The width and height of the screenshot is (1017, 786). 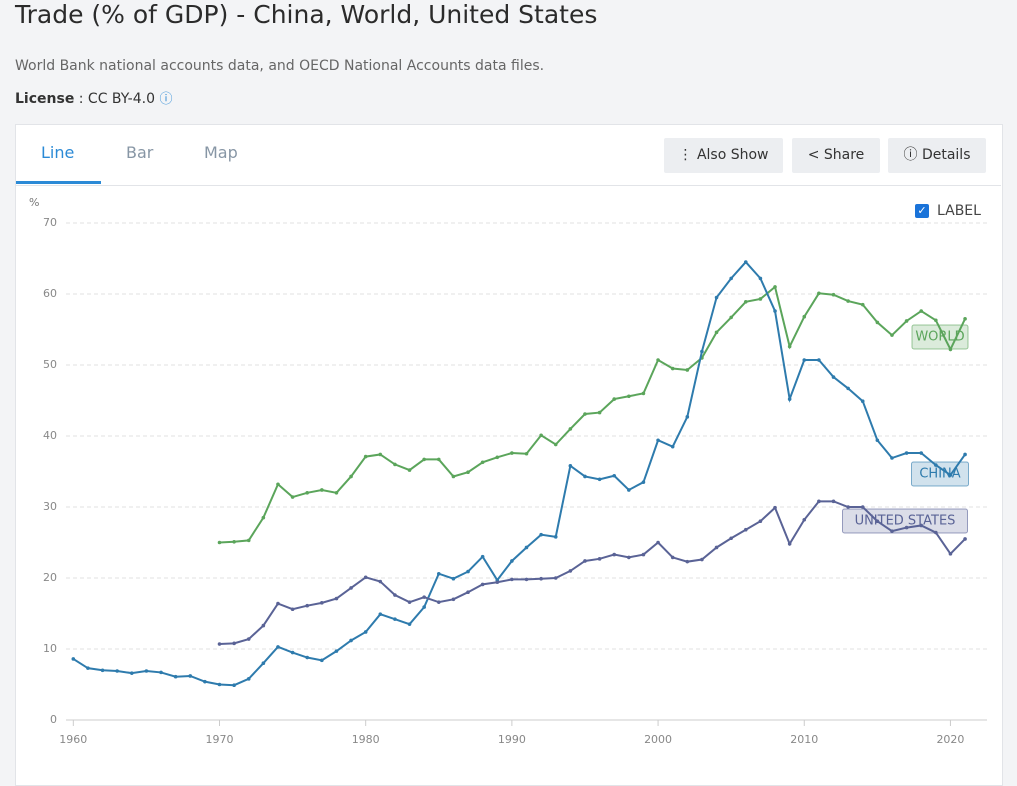 I want to click on button: ⋮ Also Show, so click(x=723, y=155).